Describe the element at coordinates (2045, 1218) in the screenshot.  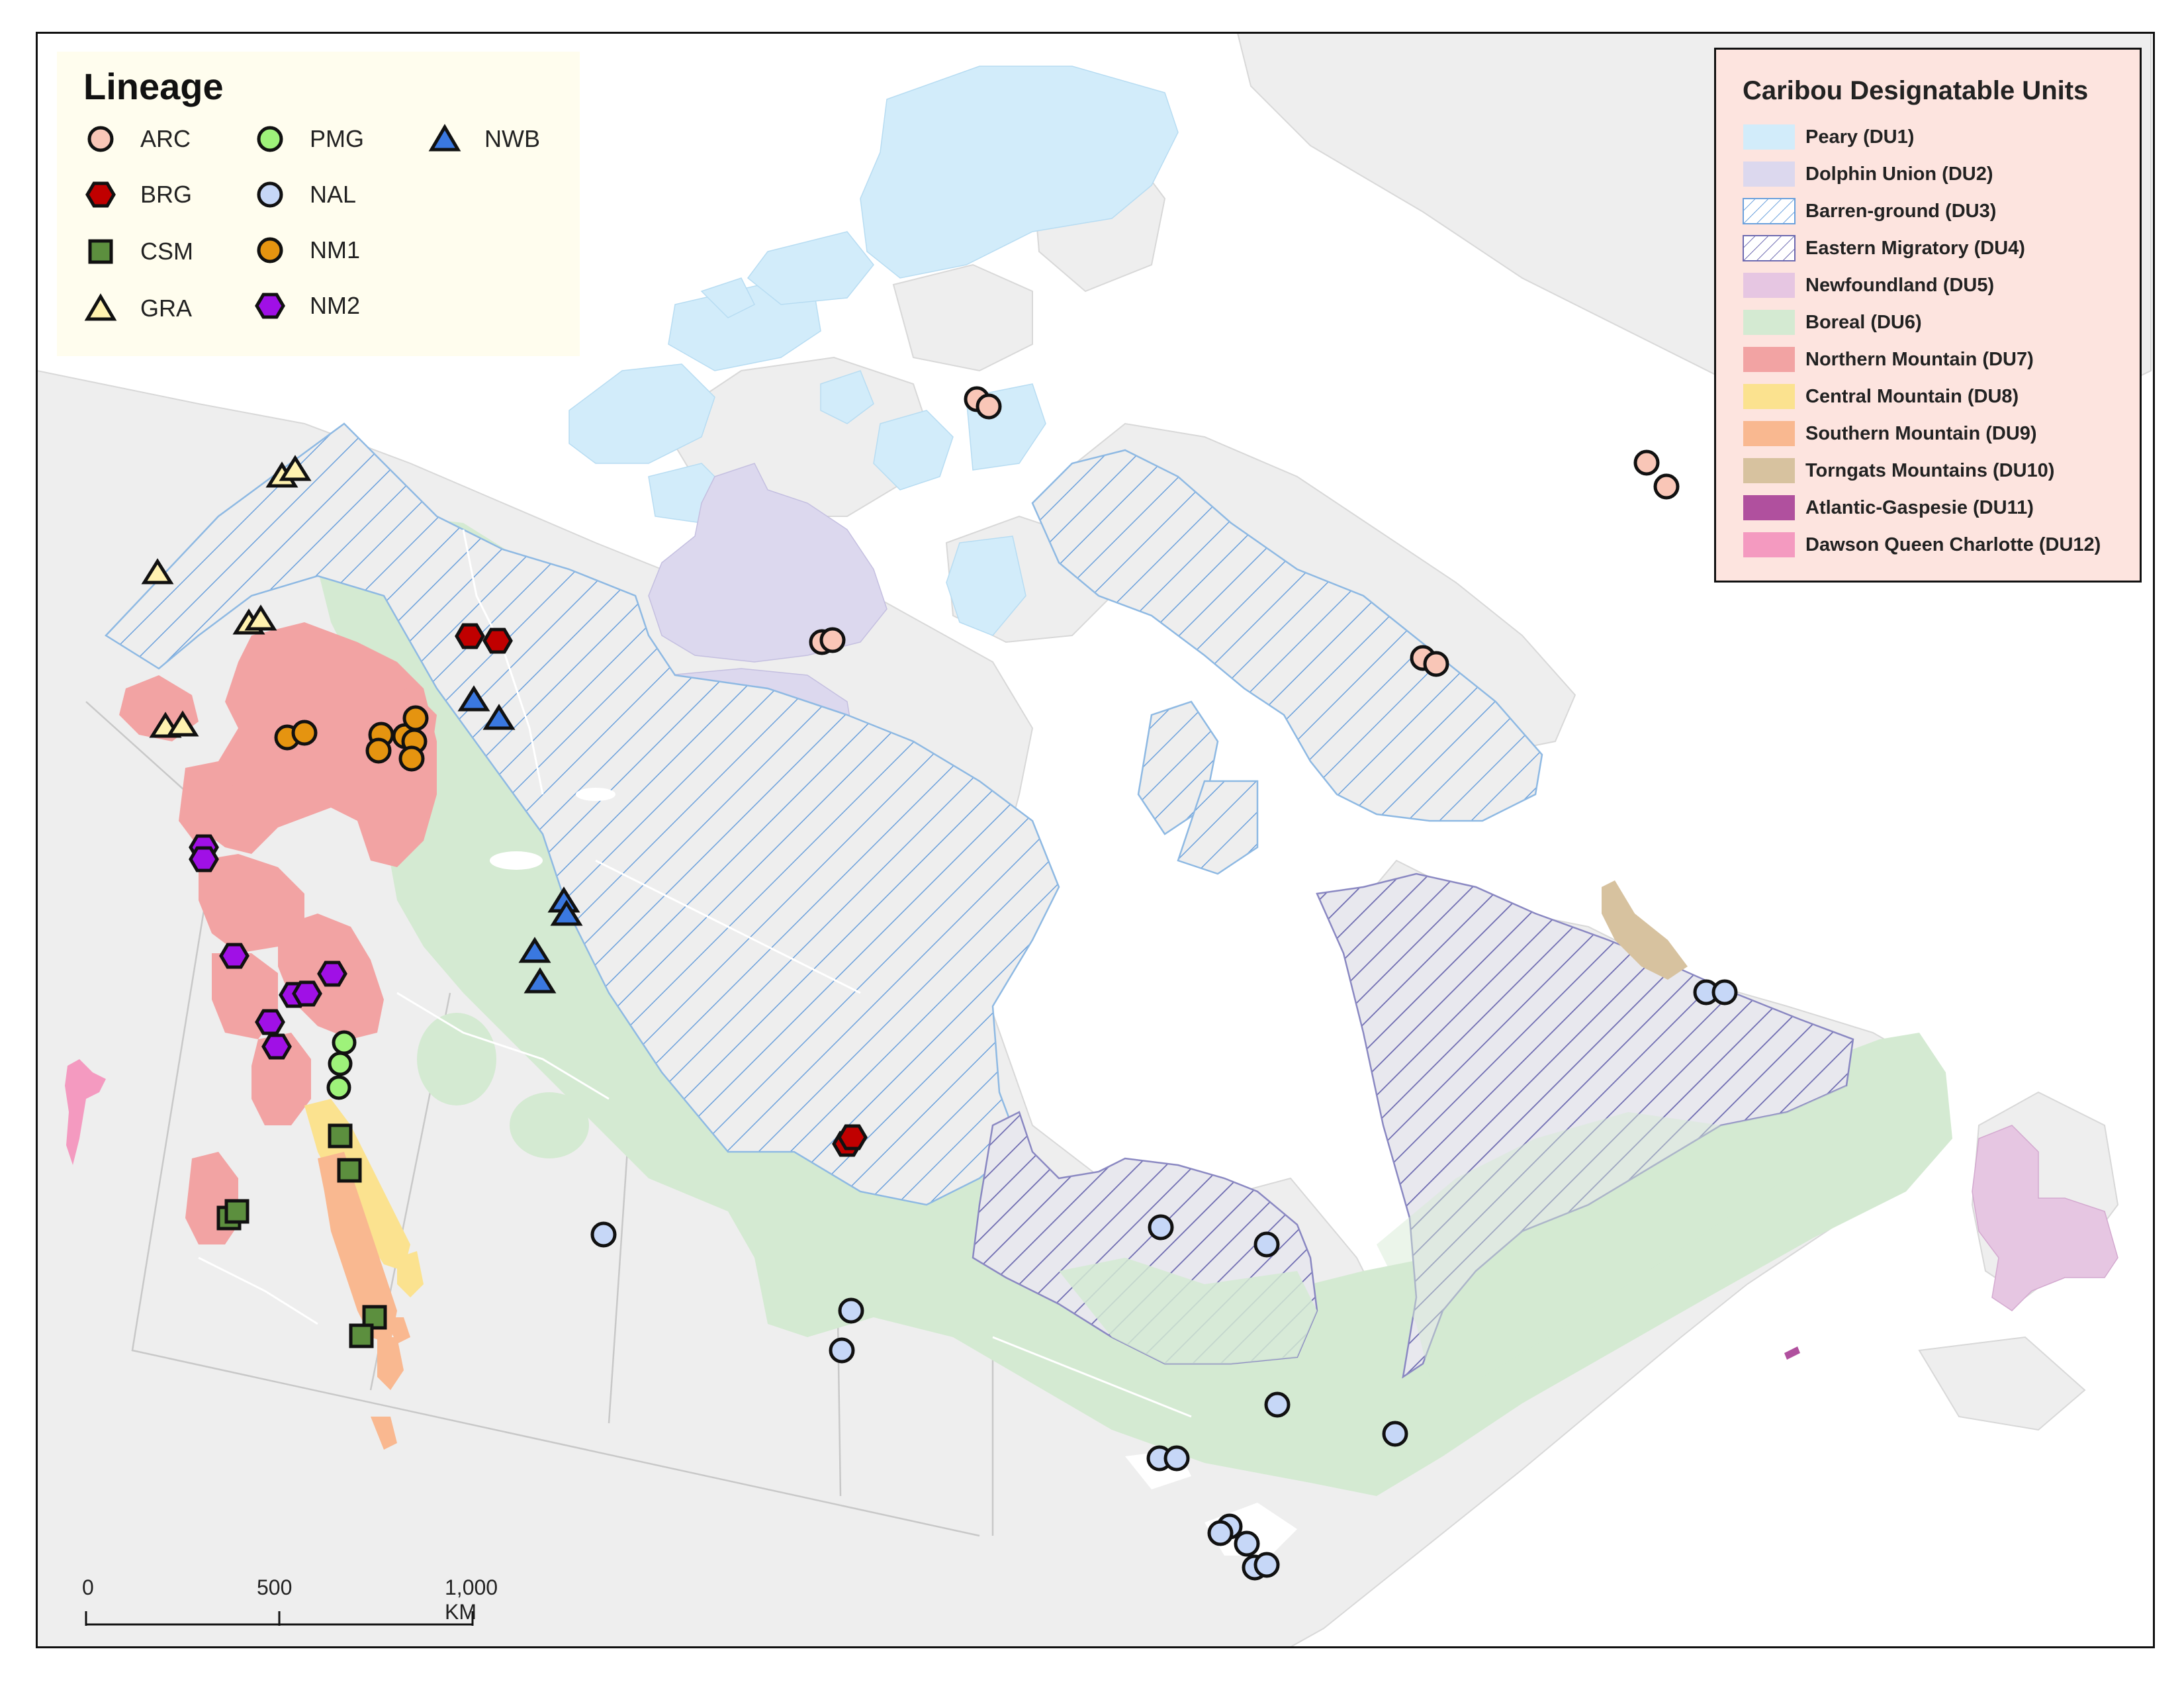
I see `du5-newfoundland` at that location.